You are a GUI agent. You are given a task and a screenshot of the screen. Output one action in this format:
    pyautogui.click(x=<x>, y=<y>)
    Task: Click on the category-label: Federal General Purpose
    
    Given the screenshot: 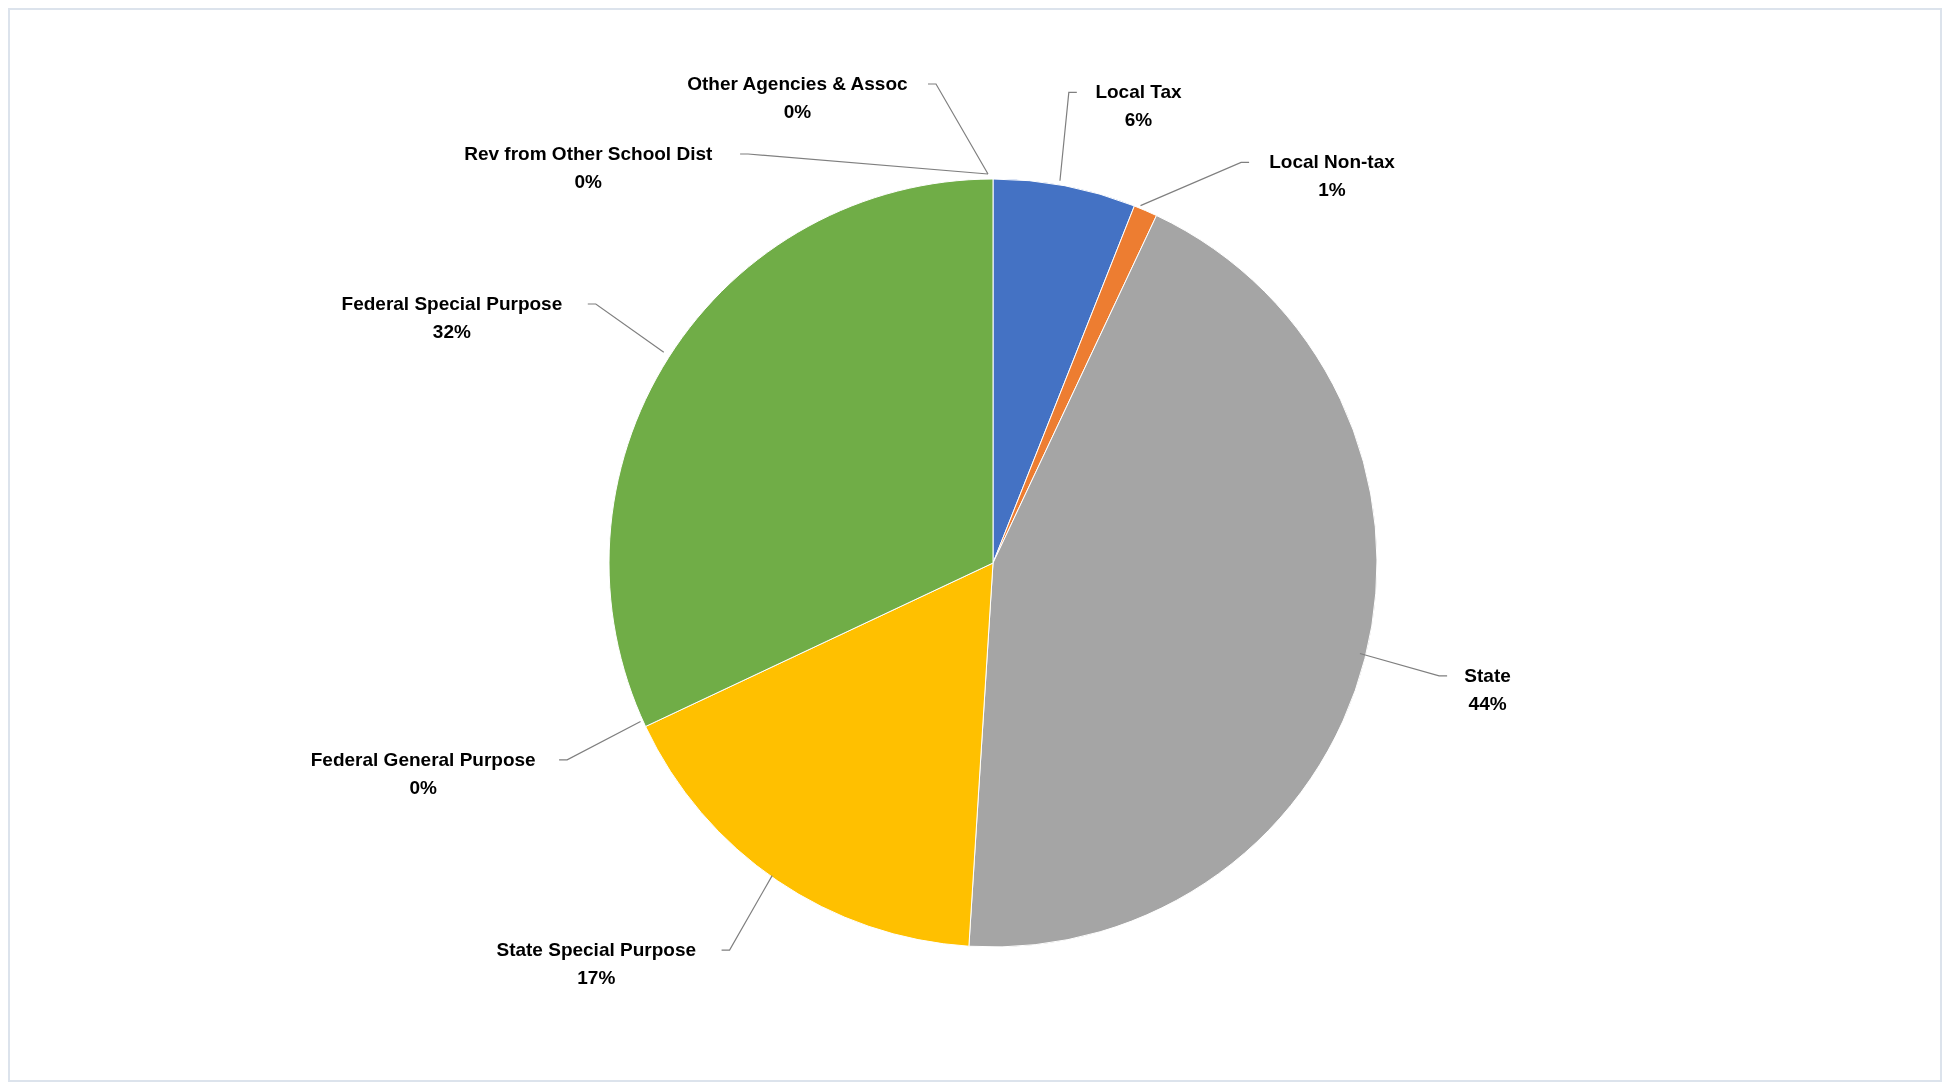 What is the action you would take?
    pyautogui.click(x=423, y=759)
    